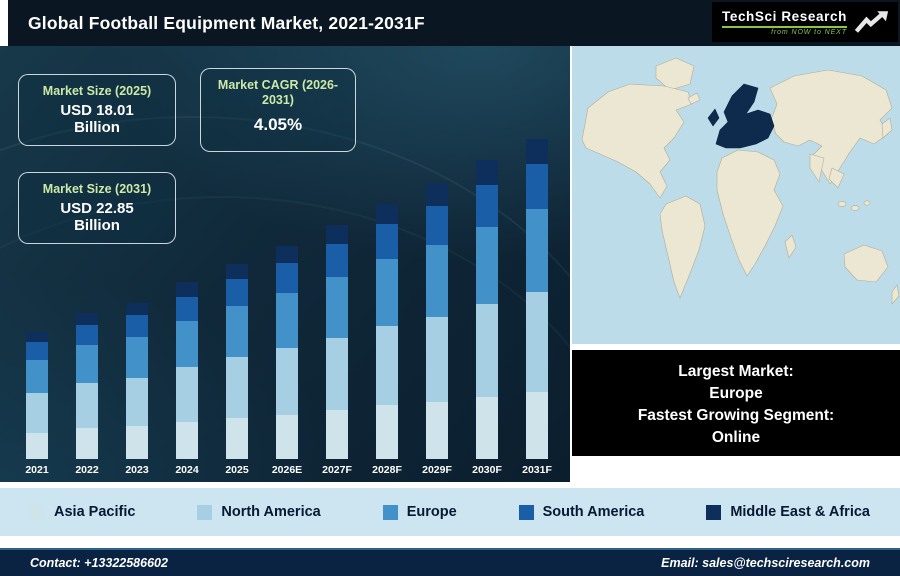 The width and height of the screenshot is (900, 576). I want to click on contact-email: Email: sales@techsciresearch.com, so click(765, 563).